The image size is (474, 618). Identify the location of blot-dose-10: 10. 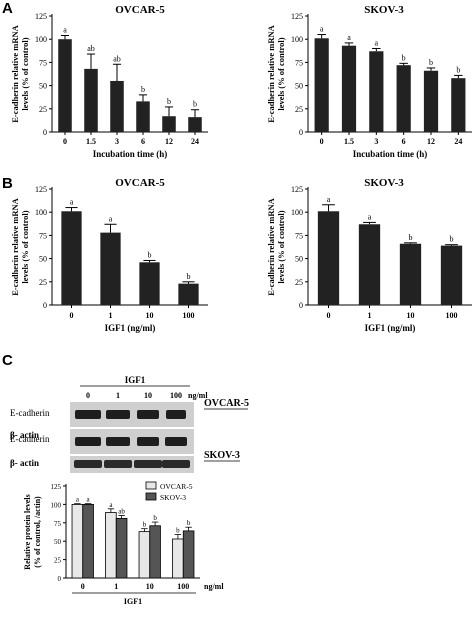
(148, 395).